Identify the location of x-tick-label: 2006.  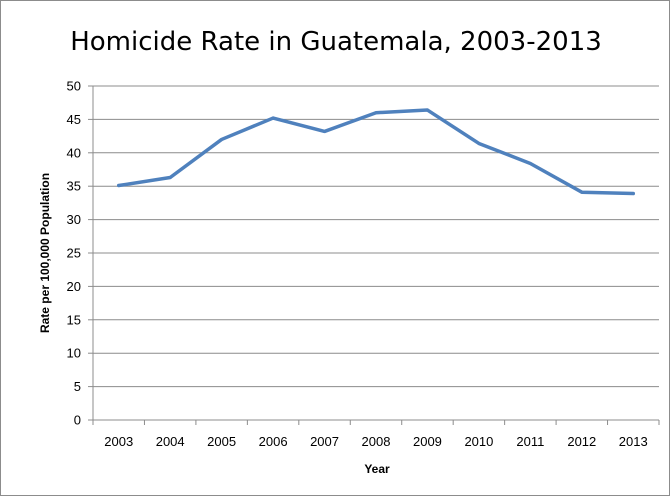
(273, 441).